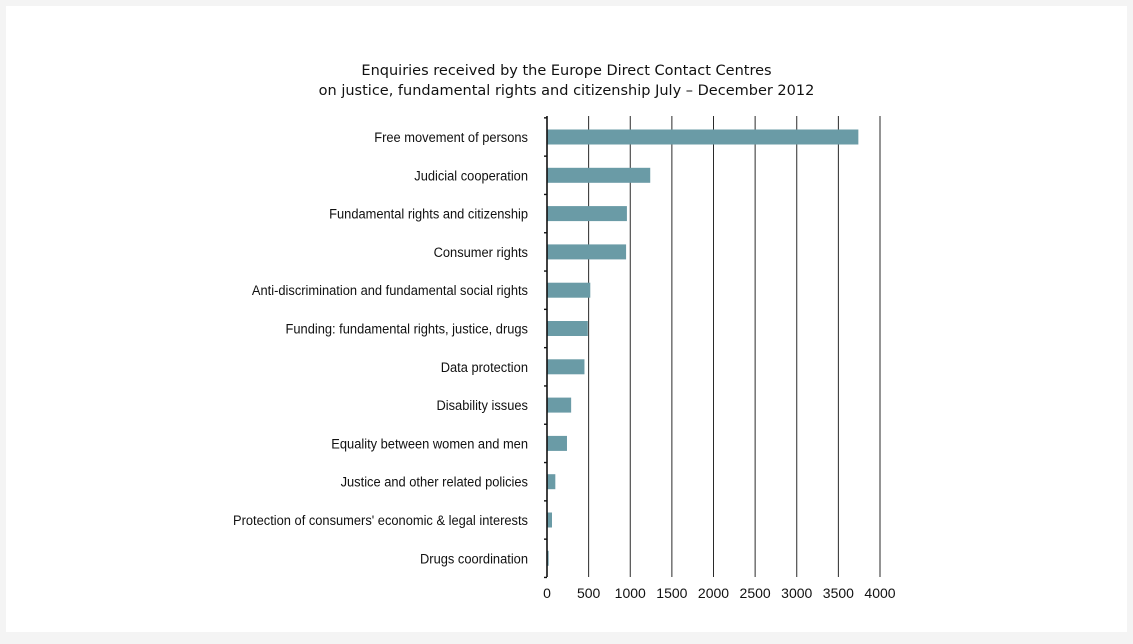  I want to click on category-label-7: Disability issues, so click(482, 406).